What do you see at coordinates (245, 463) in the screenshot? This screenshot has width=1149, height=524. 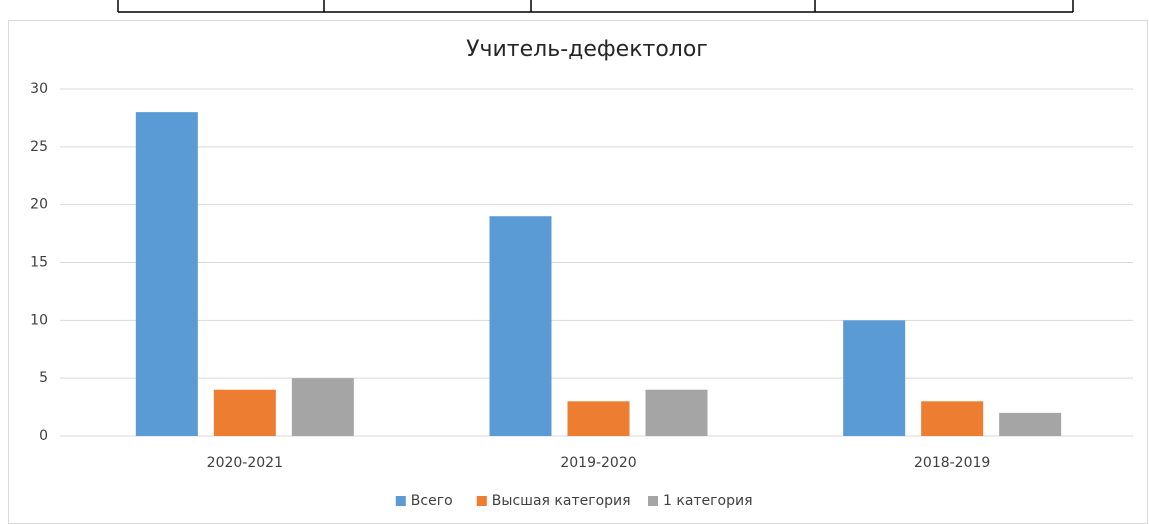 I see `x-tick-label: 2020-2021` at bounding box center [245, 463].